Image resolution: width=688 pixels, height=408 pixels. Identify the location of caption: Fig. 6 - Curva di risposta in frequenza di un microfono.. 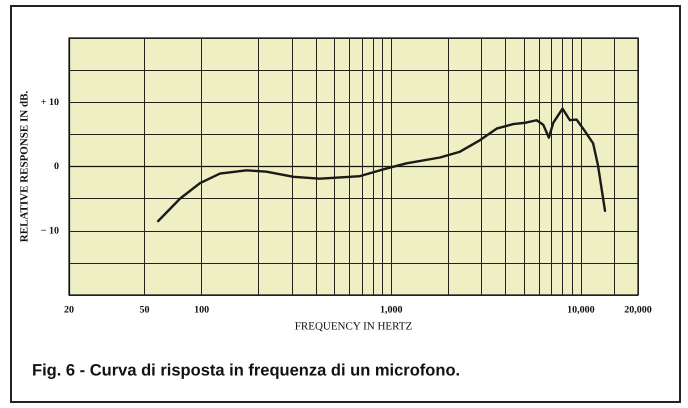
(246, 371).